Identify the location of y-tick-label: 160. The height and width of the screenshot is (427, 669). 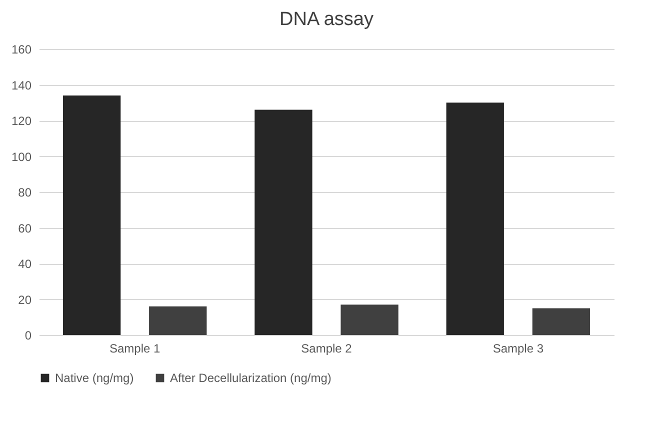
(21, 49).